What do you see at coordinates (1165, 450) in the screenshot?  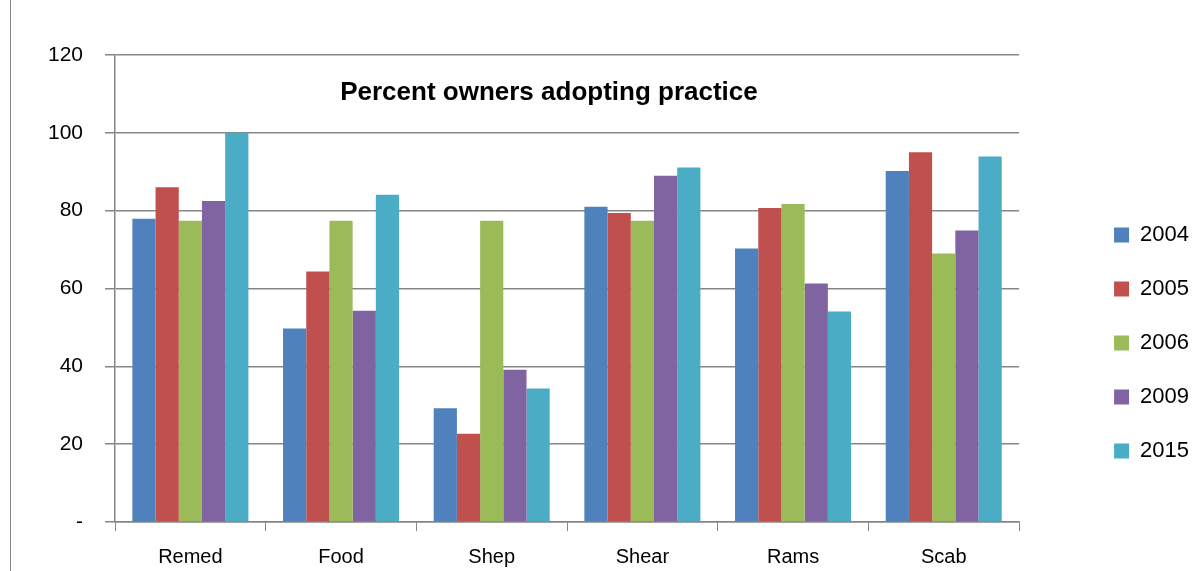 I see `legend-label: 2015` at bounding box center [1165, 450].